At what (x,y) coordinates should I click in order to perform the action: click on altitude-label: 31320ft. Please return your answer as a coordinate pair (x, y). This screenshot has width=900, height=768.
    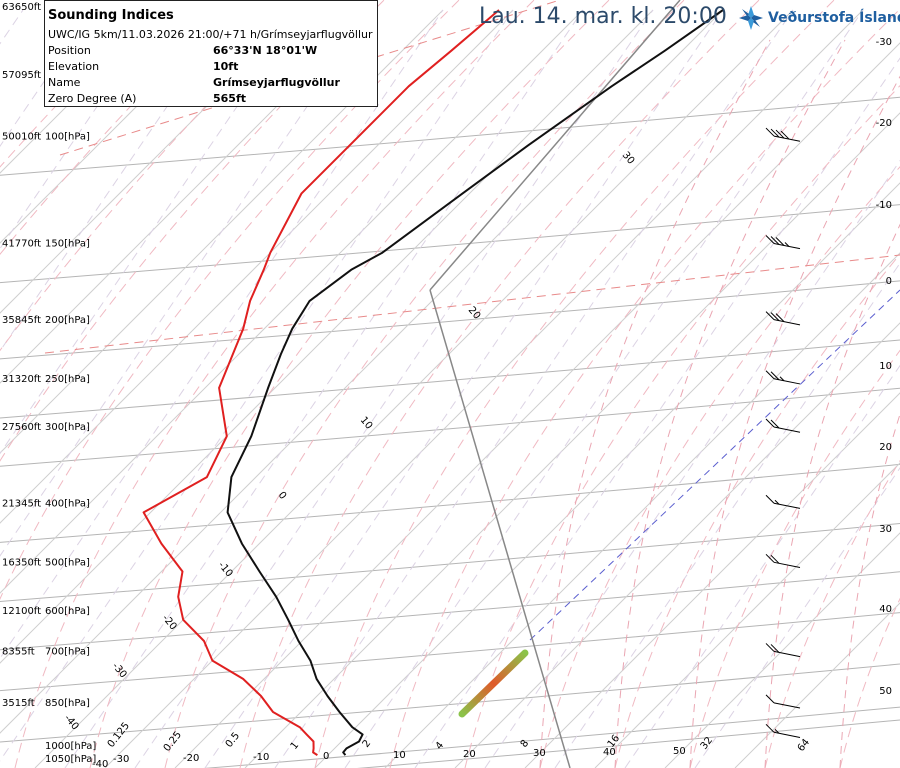
    Looking at the image, I should click on (21, 379).